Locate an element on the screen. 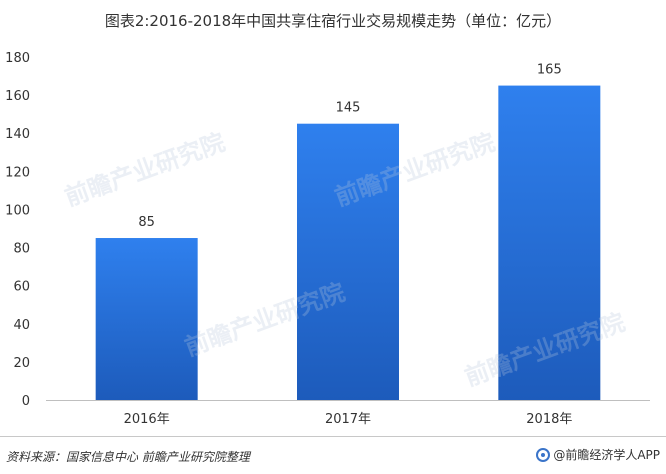  bar-value-label: 145 is located at coordinates (348, 108).